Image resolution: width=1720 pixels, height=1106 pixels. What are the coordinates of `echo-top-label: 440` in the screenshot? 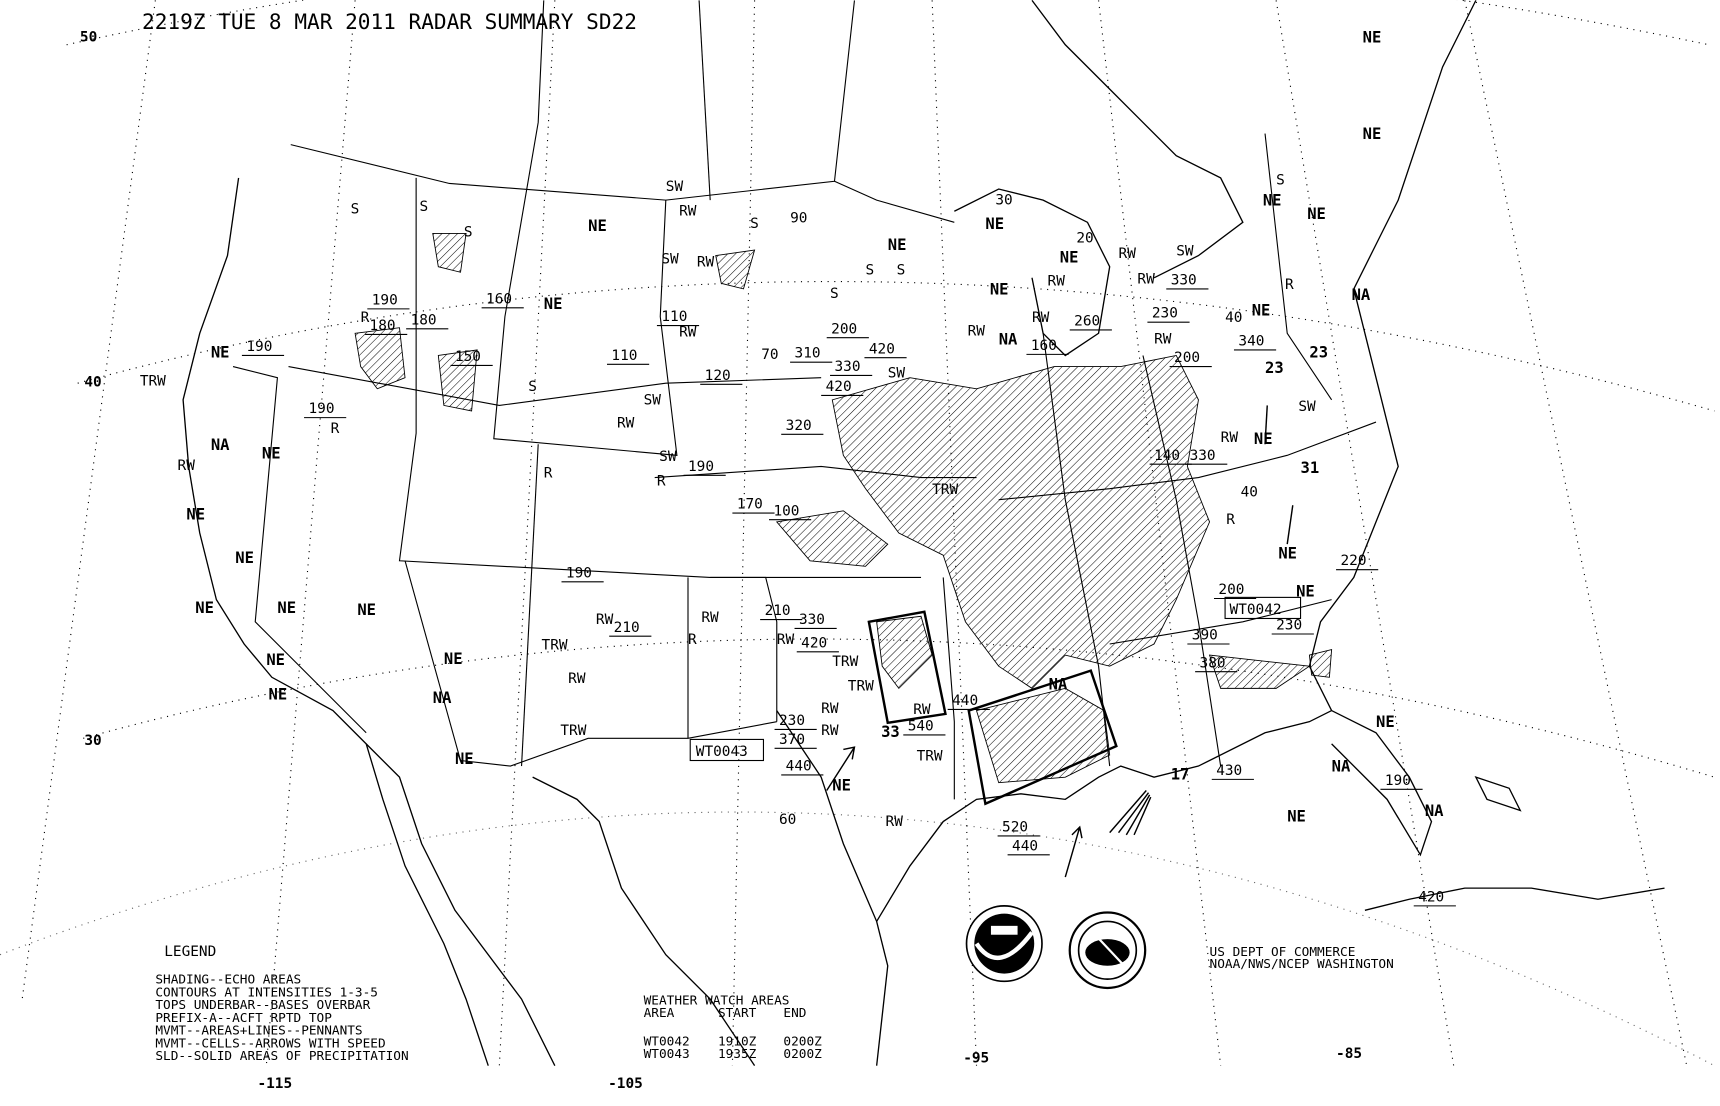 It's located at (1025, 846).